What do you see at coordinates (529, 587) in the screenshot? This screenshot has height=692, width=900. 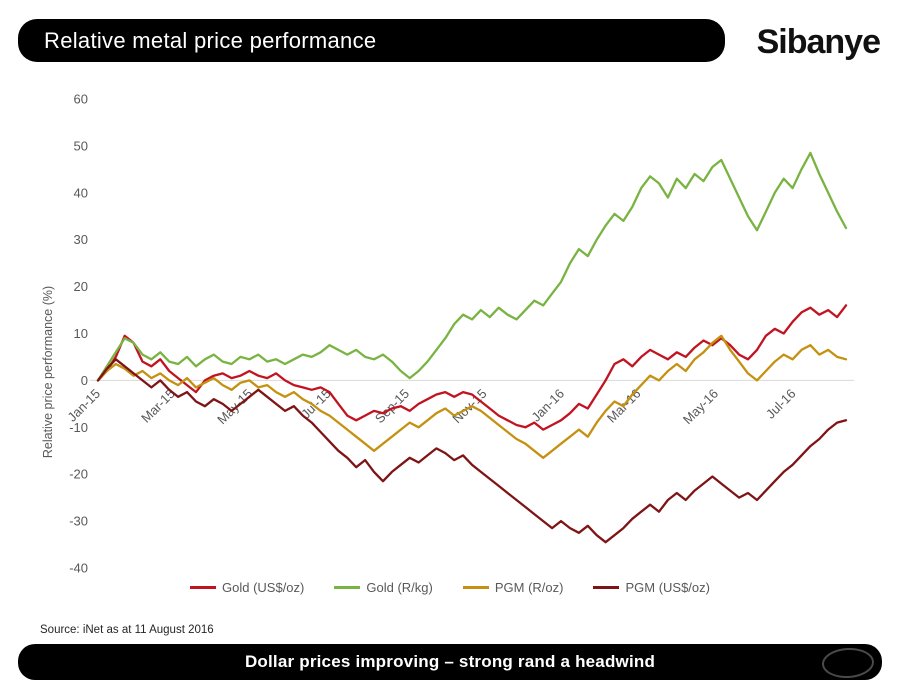 I see `legend-label-pgm-r-oz: PGM (R/oz)` at bounding box center [529, 587].